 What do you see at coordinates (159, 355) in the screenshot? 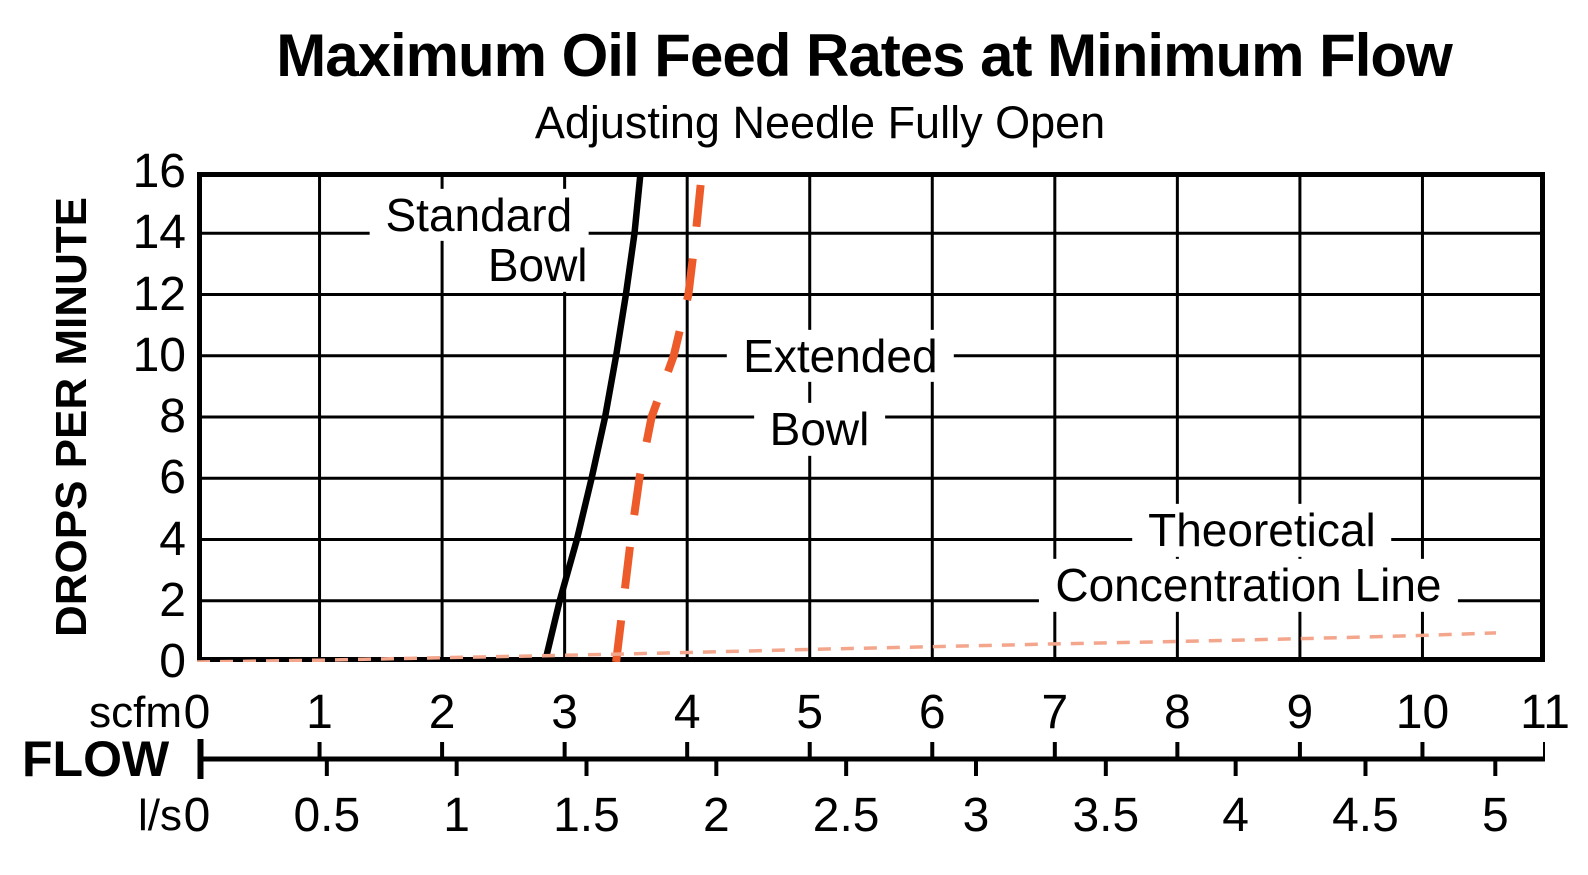
I see `y-tick-label: 10` at bounding box center [159, 355].